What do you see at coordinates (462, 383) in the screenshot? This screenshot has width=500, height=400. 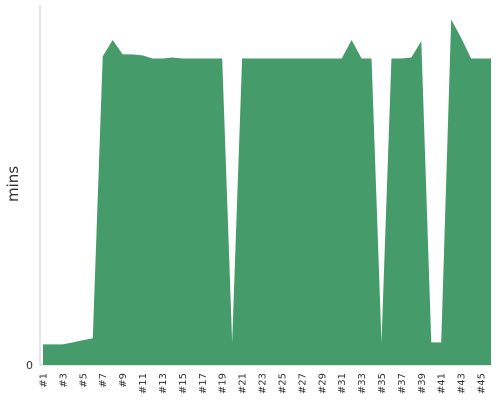 I see `x-tick-label: #43` at bounding box center [462, 383].